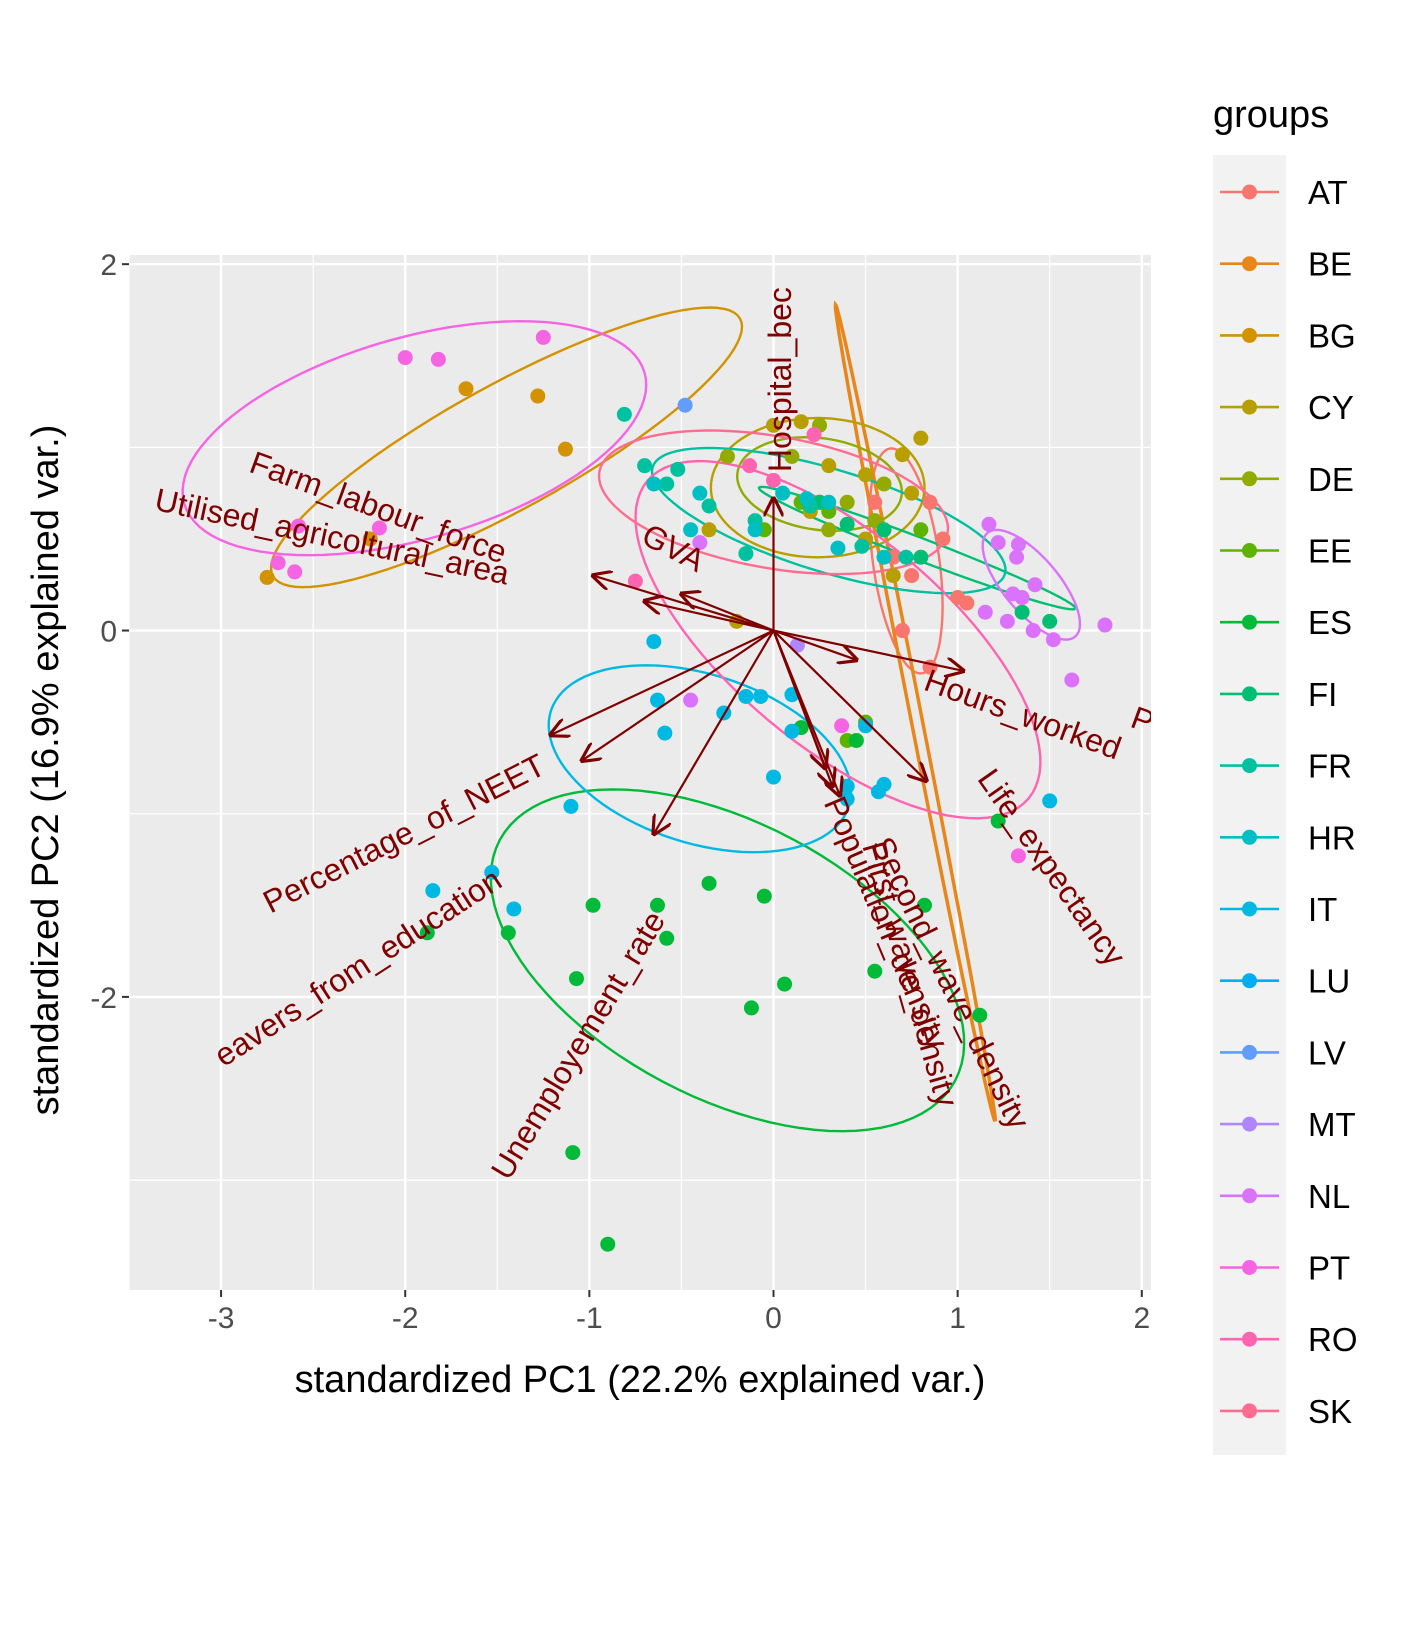 Image resolution: width=1406 pixels, height=1650 pixels. What do you see at coordinates (817, 487) in the screenshot?
I see `ellipse-cy` at bounding box center [817, 487].